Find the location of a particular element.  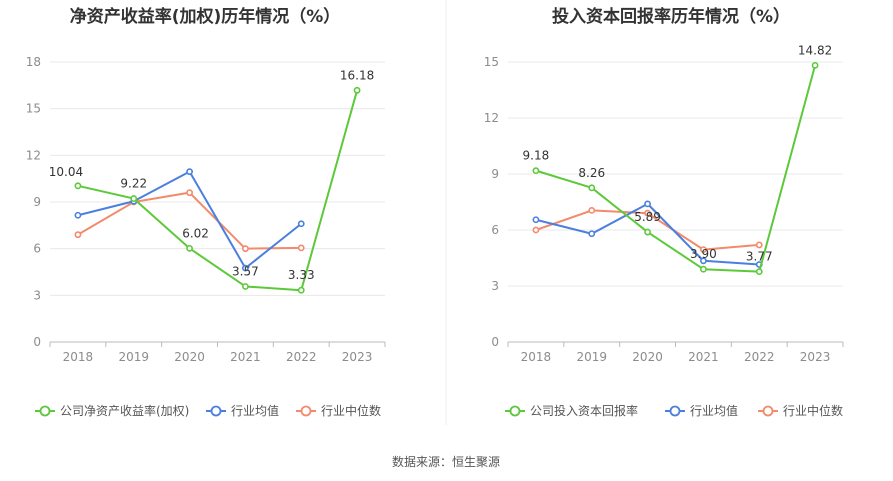

data-label: 9.22 is located at coordinates (133, 184).